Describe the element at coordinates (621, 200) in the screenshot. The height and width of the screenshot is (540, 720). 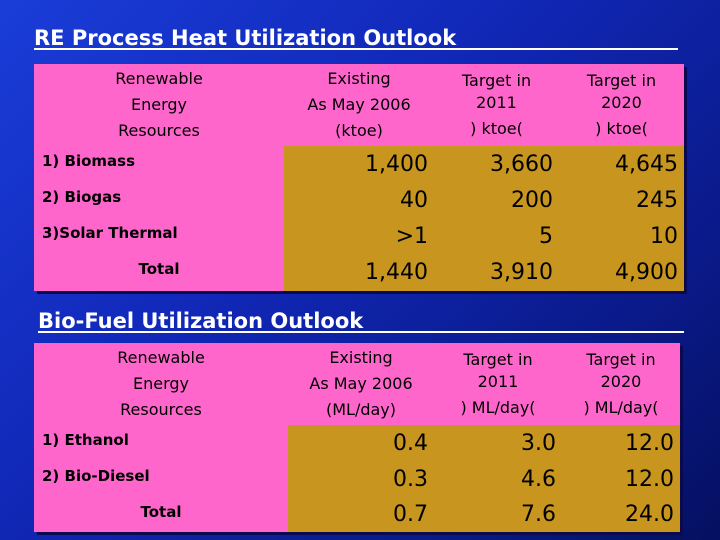
I see `heat-cell-2020: 245` at that location.